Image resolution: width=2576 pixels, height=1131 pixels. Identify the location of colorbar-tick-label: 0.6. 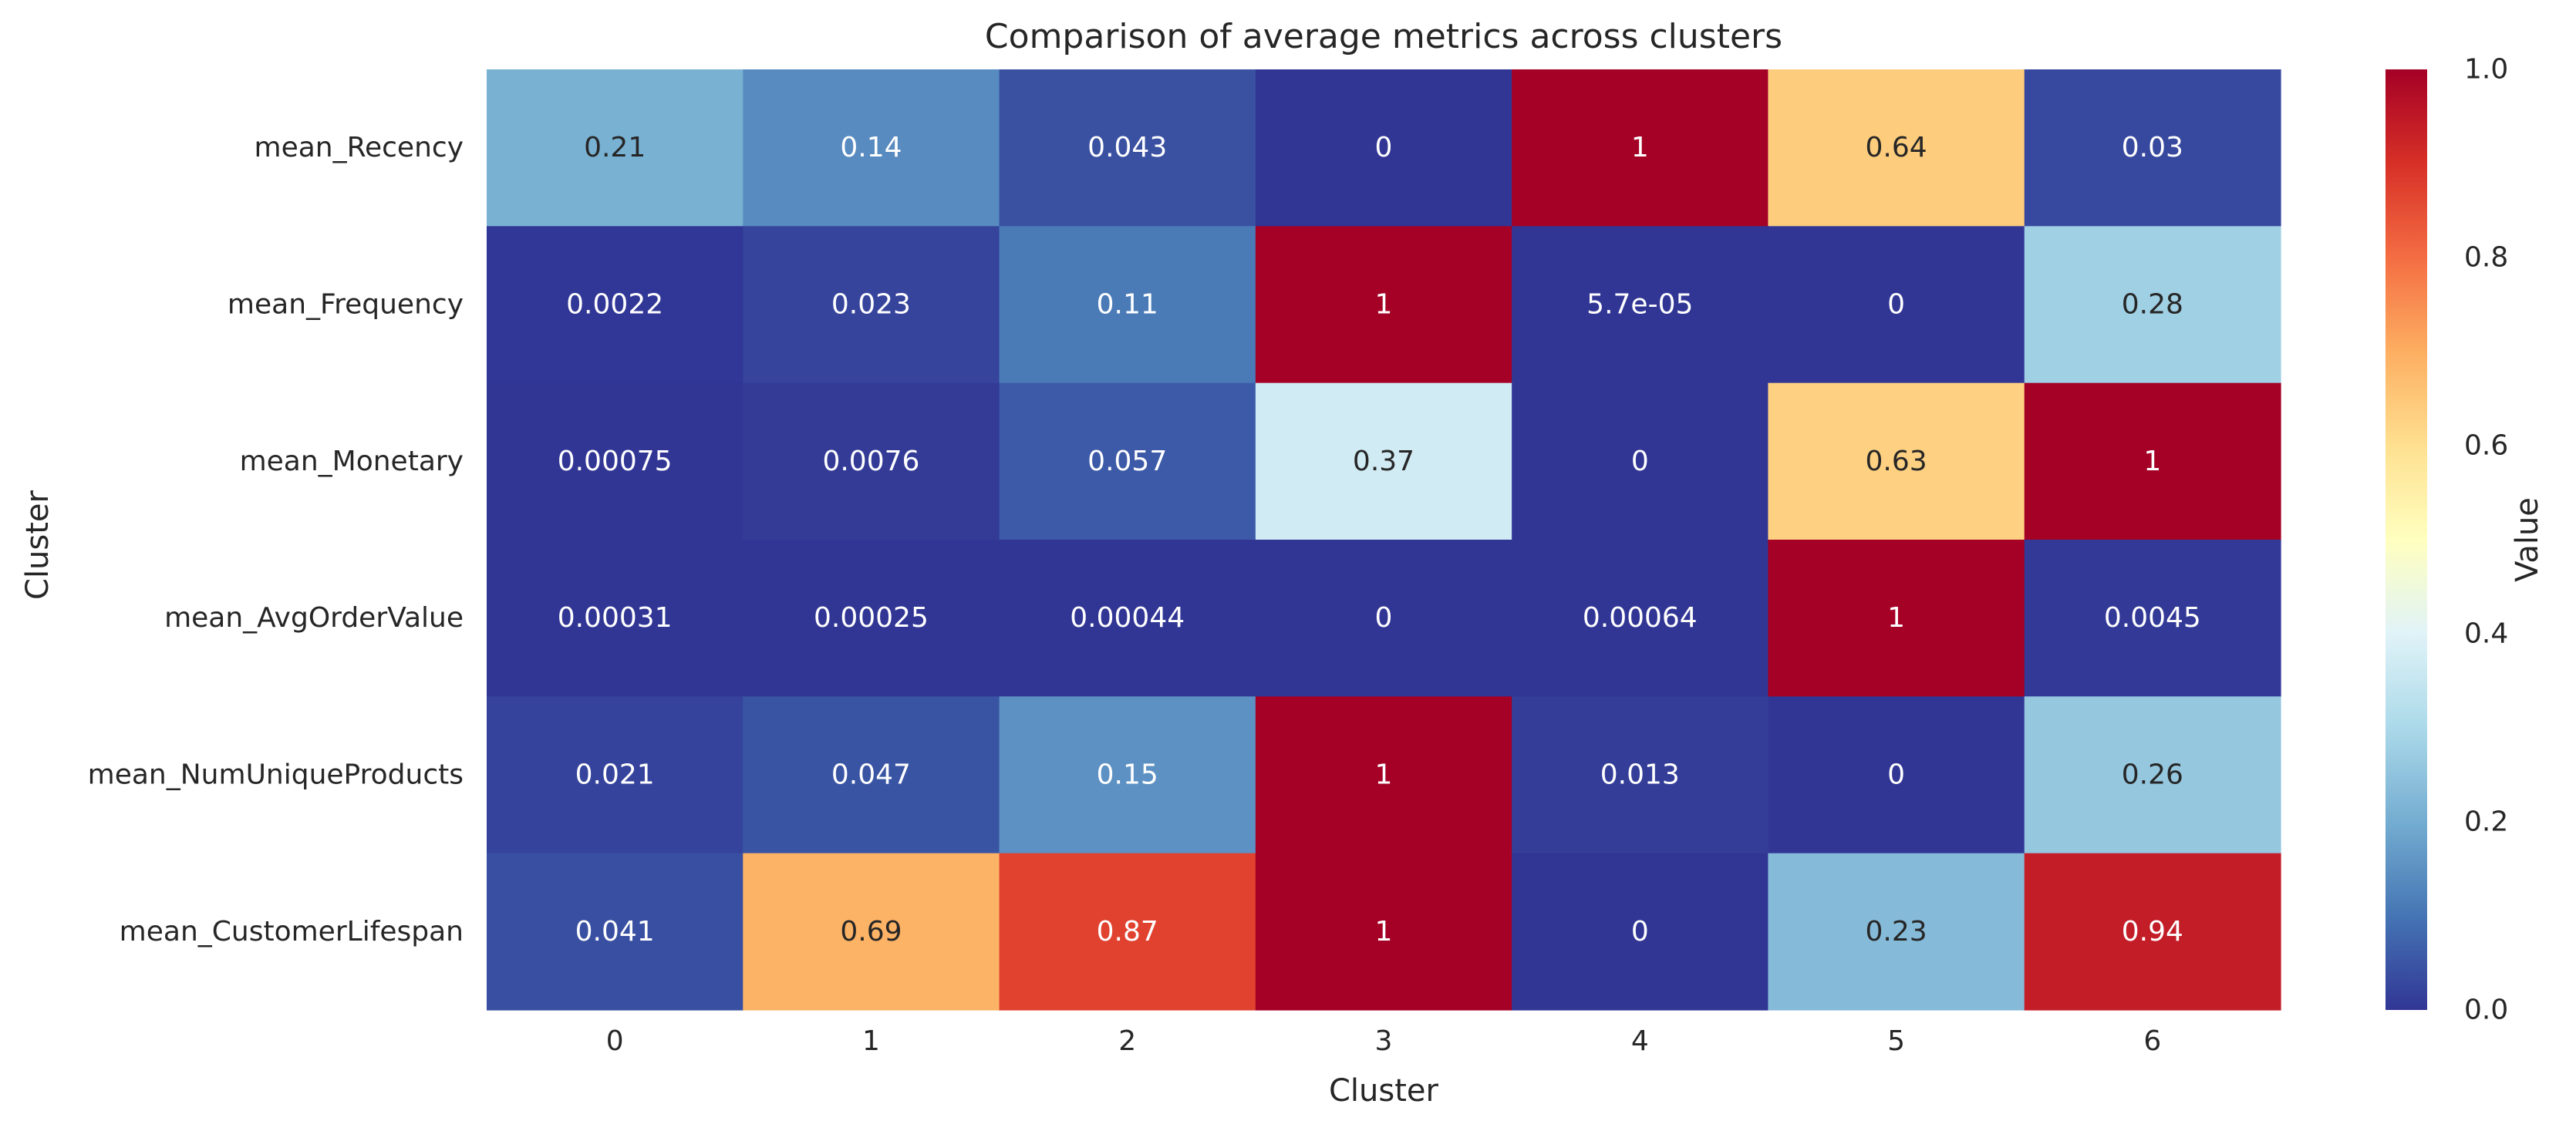
(2486, 446).